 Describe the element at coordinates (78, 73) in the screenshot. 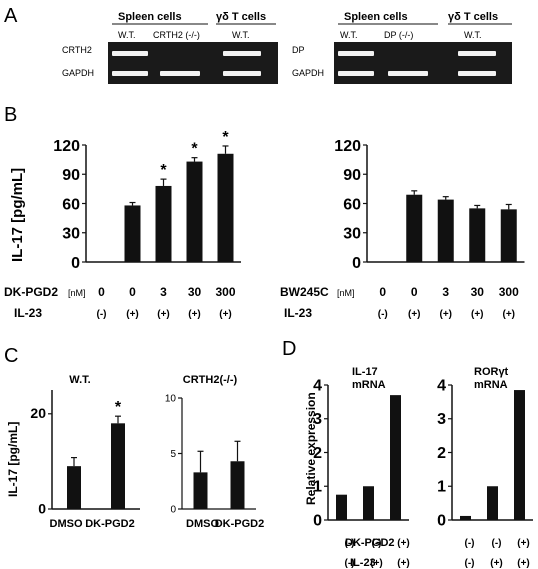

I see `gel-left-row2: GAPDH` at that location.